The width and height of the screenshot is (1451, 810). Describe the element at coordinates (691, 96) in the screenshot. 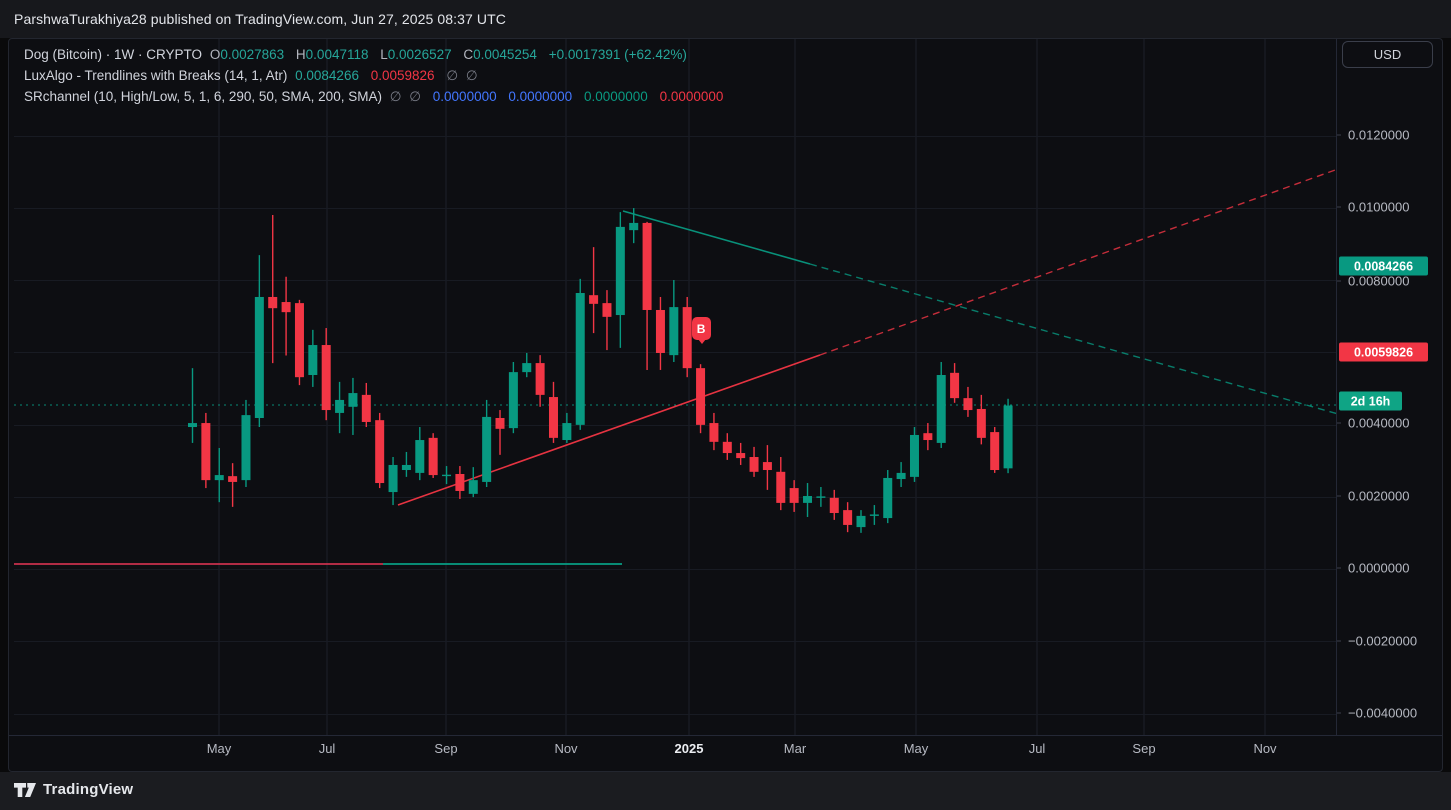

I see `srchannel-value-4: 0.0000000` at that location.